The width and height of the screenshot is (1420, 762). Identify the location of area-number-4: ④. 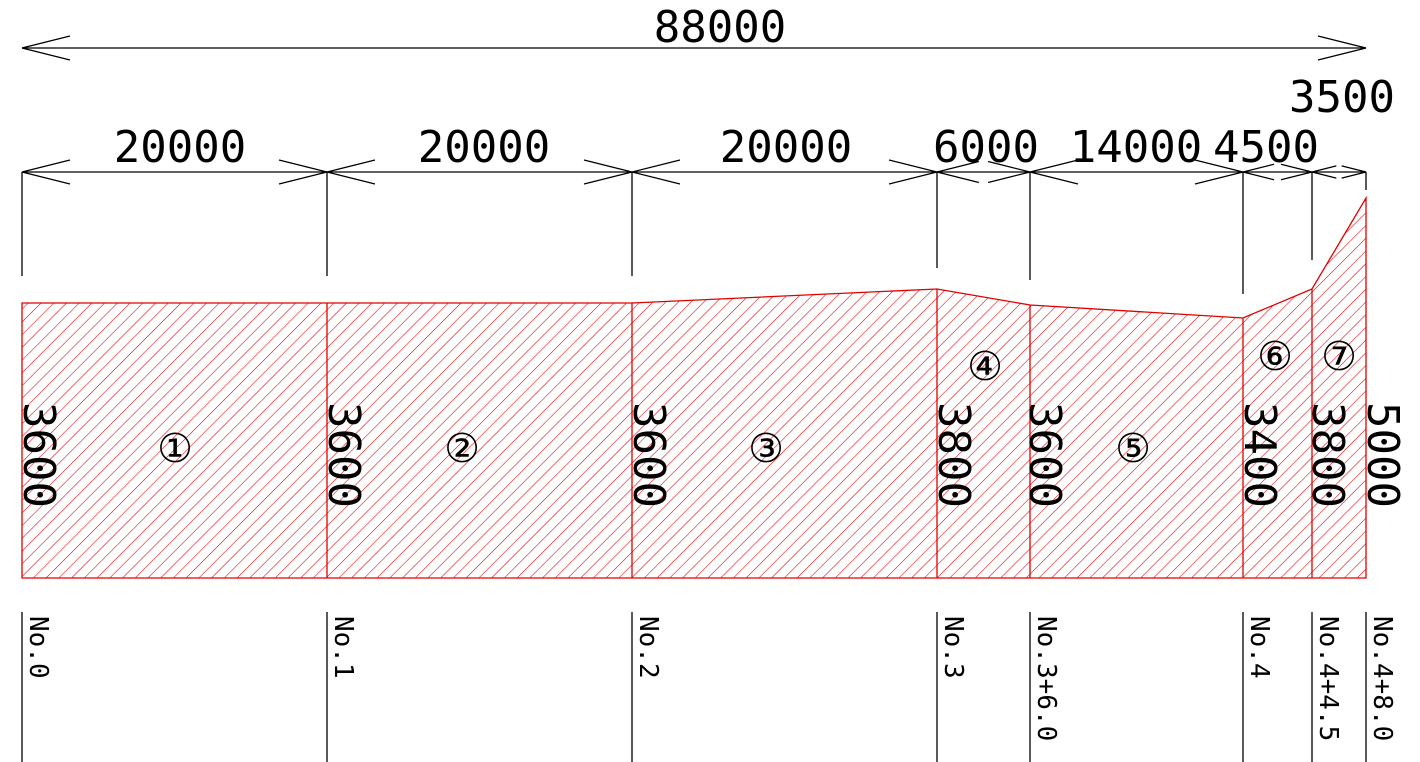
(985, 367).